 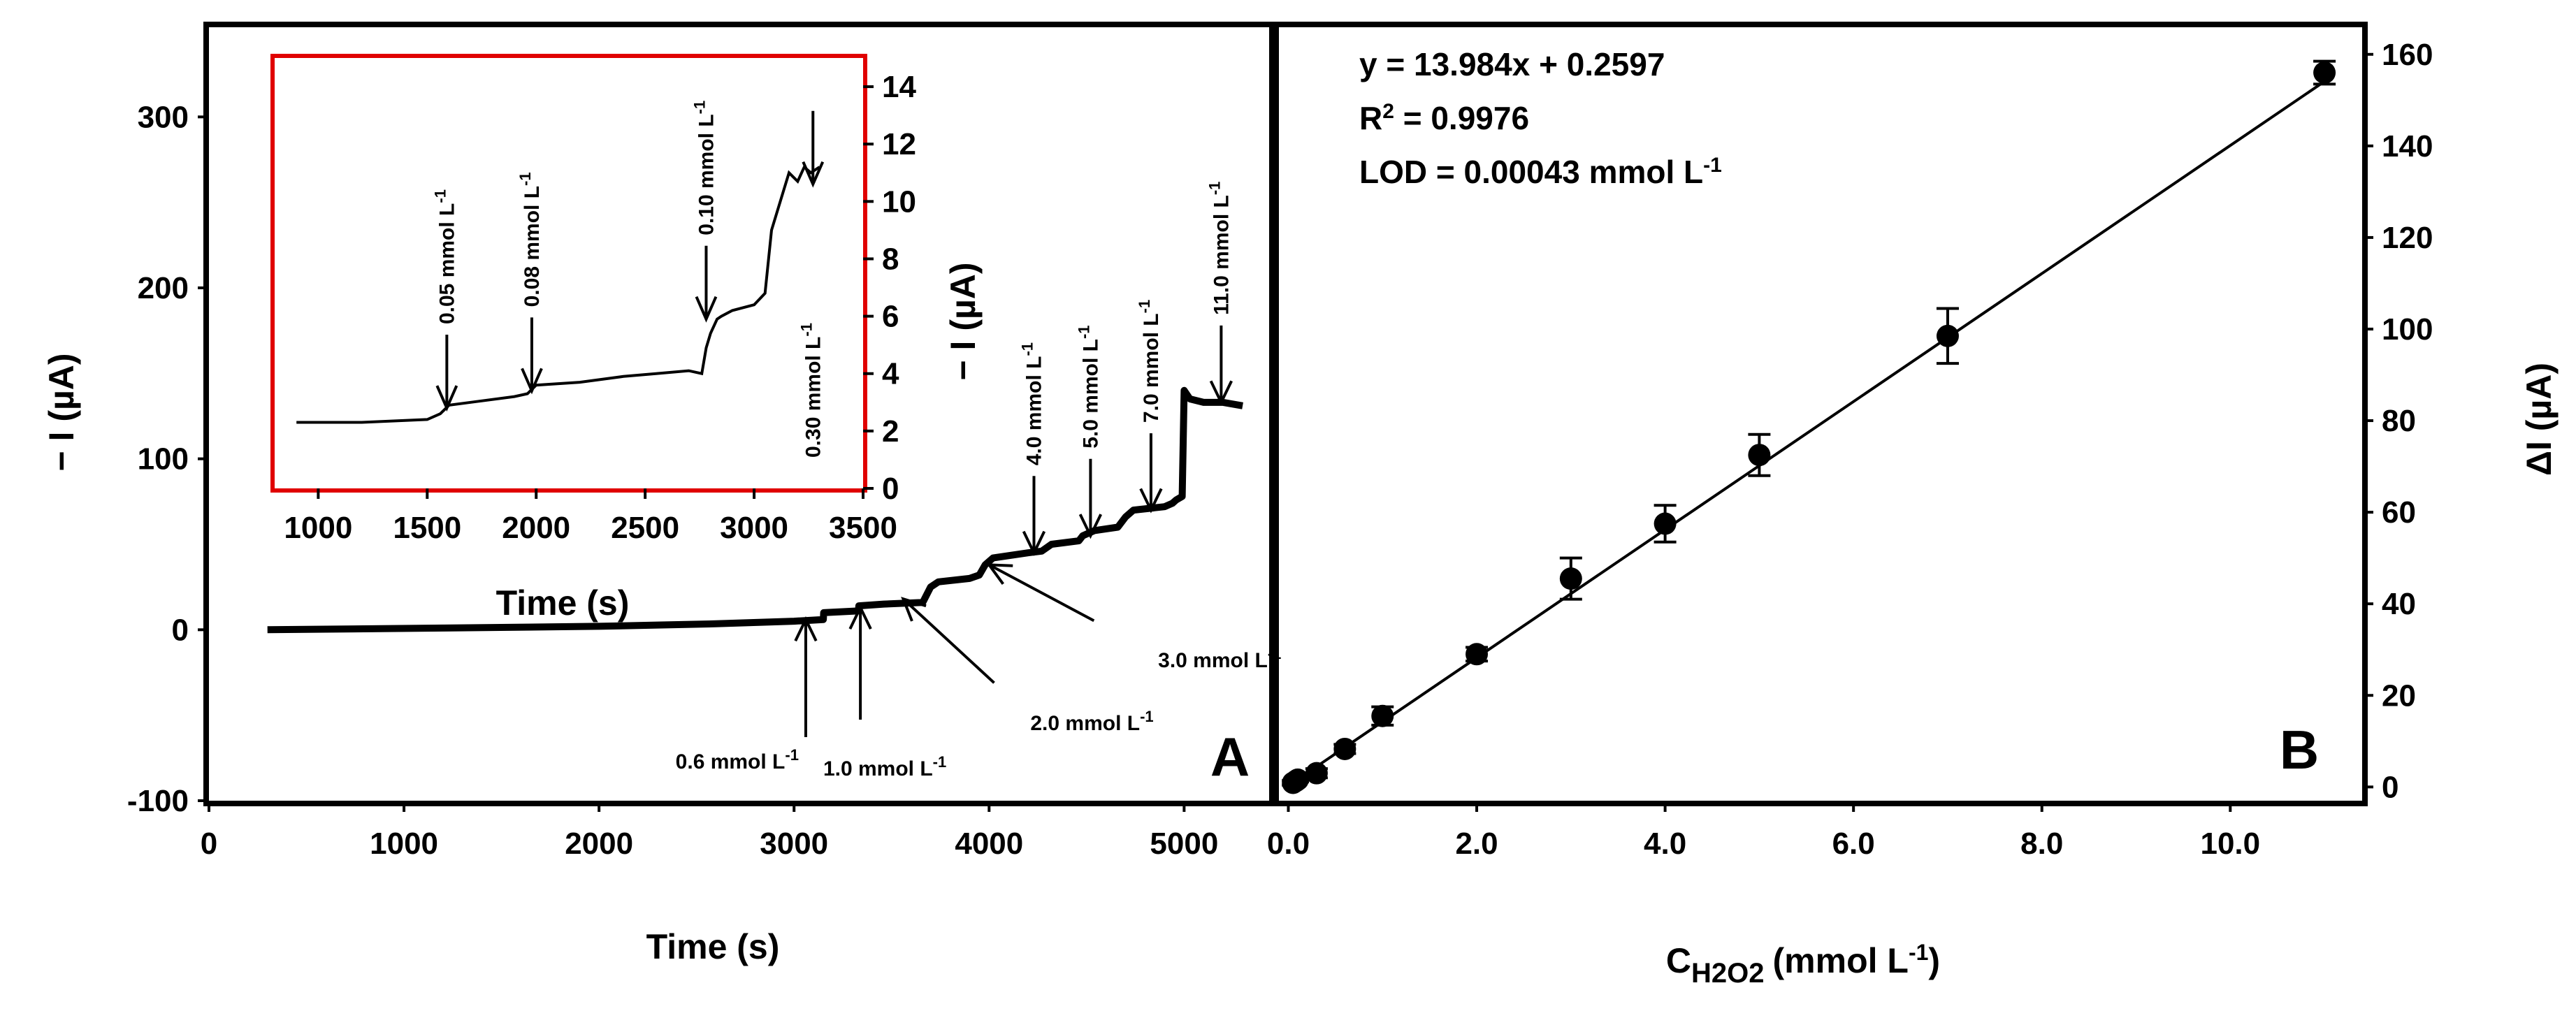 What do you see at coordinates (2407, 329) in the screenshot?
I see `b-y-tick-label: 100` at bounding box center [2407, 329].